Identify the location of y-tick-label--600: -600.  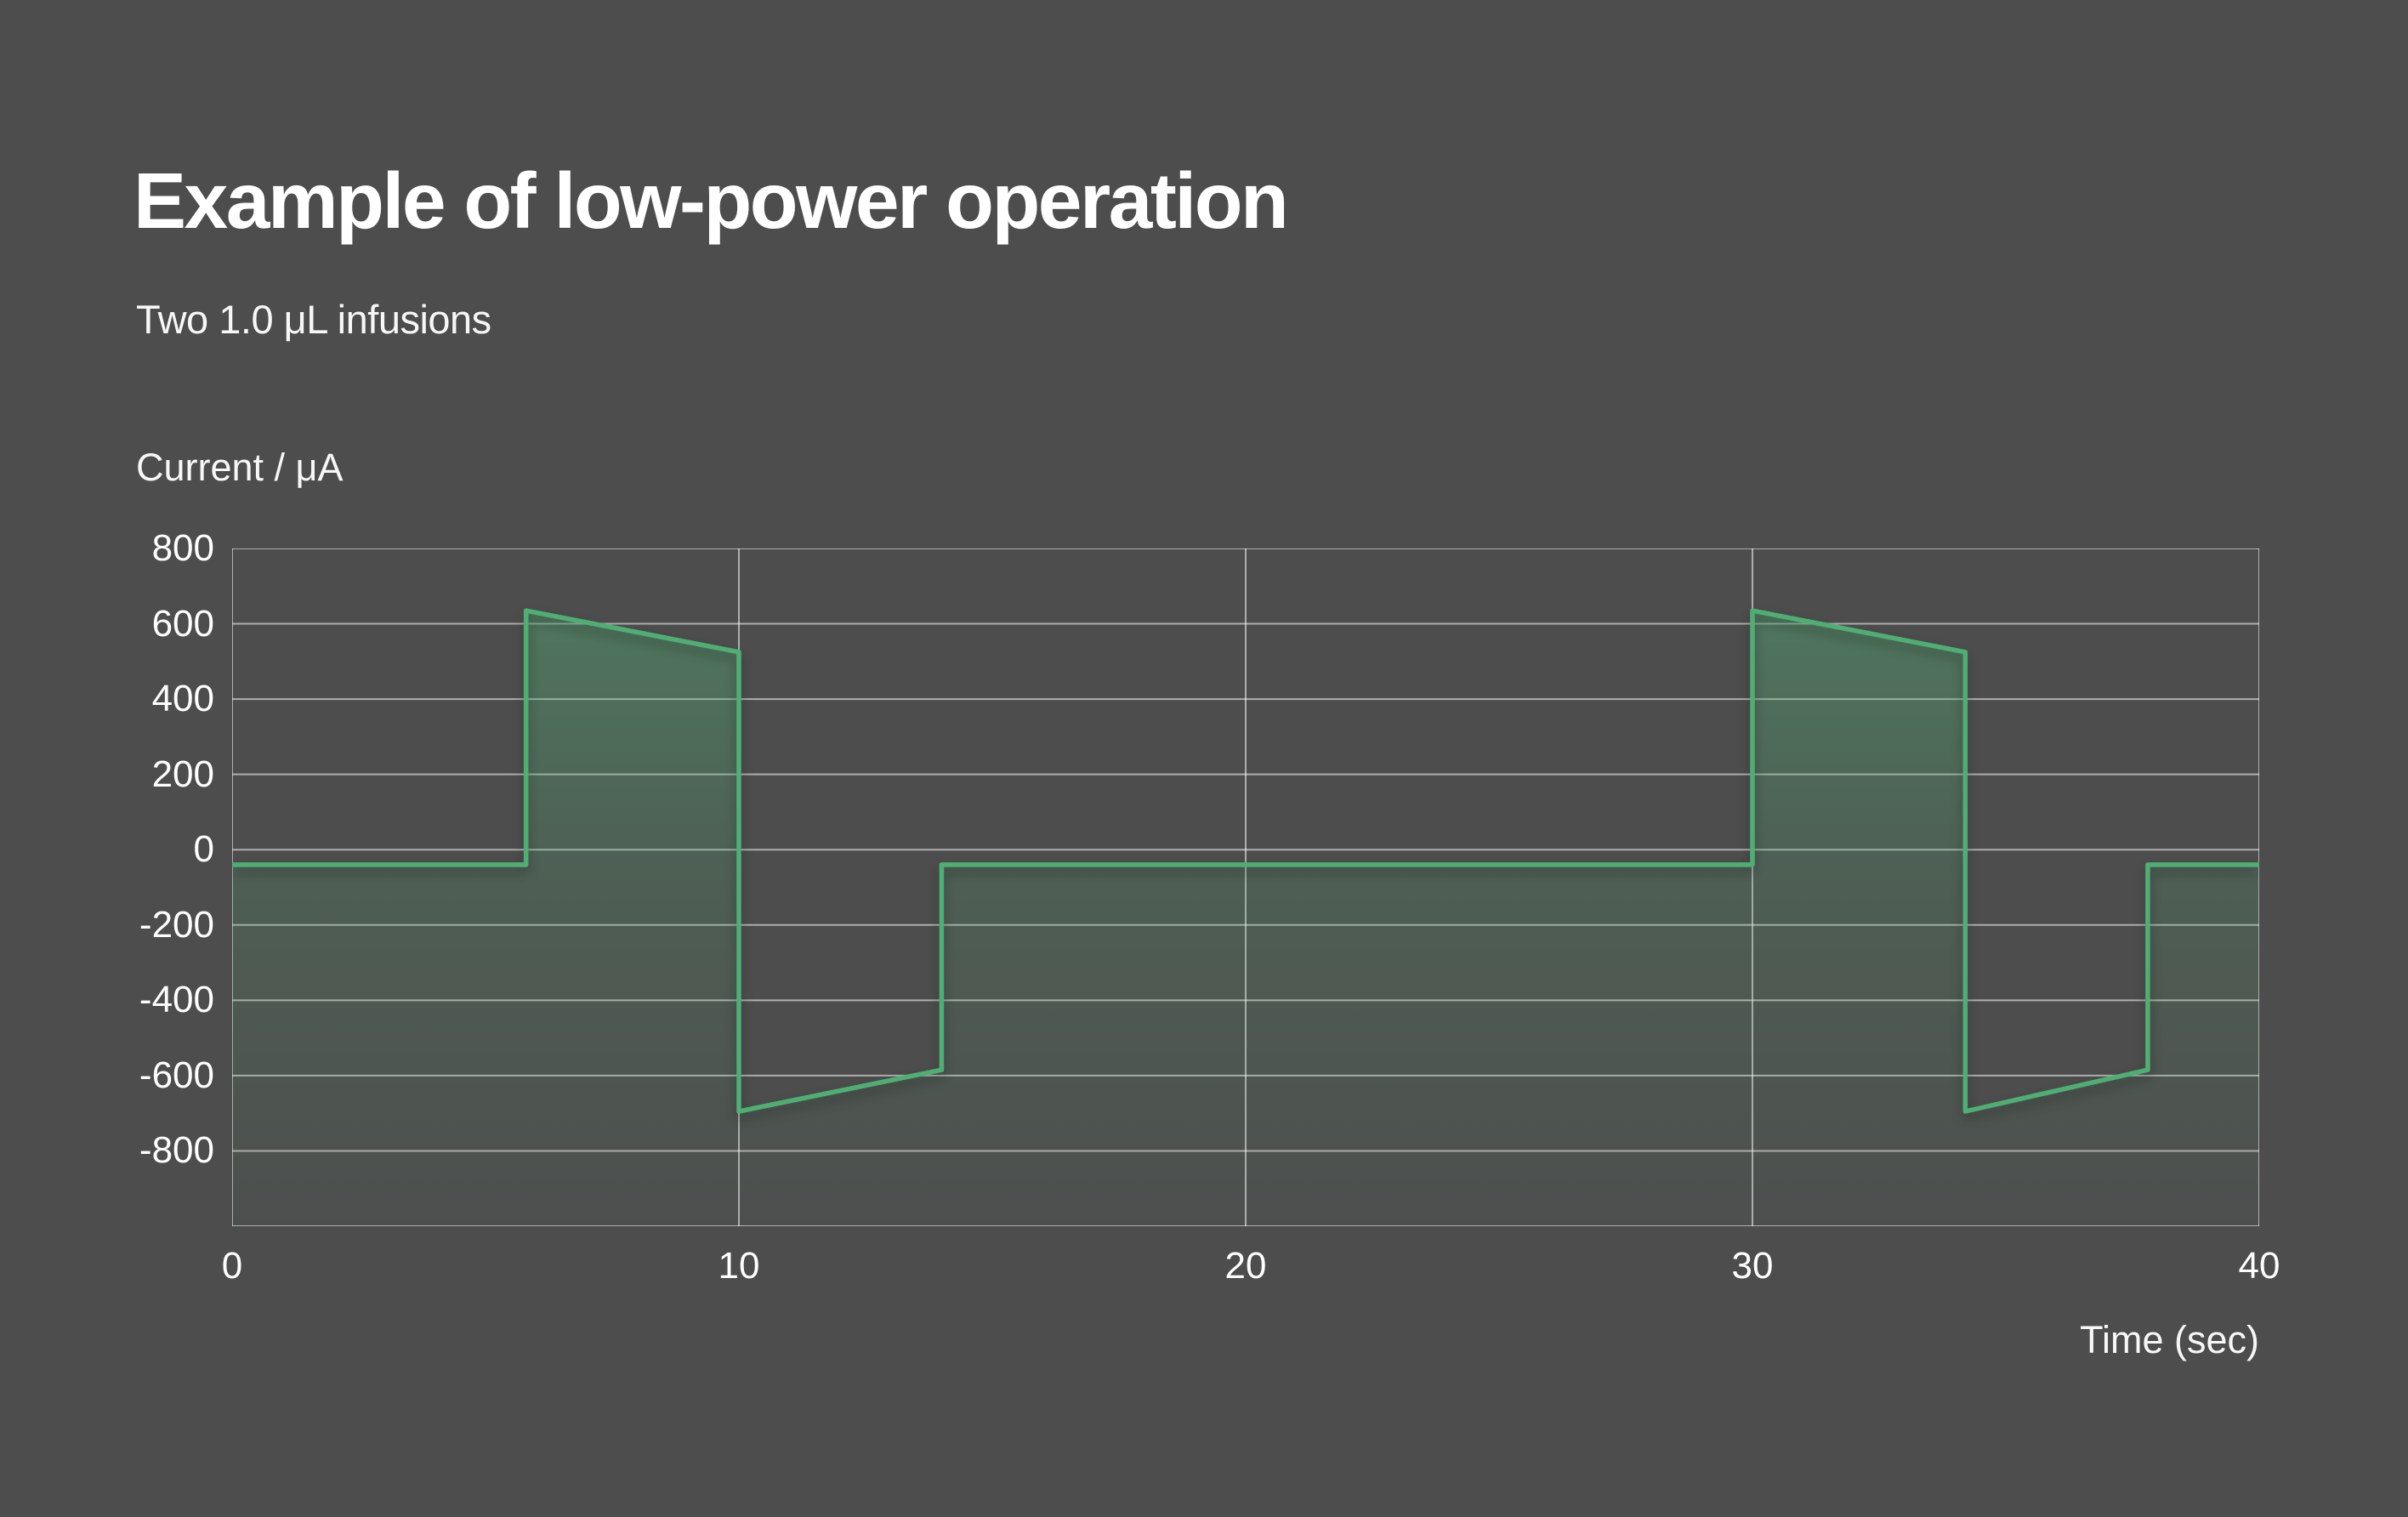
(176, 1075).